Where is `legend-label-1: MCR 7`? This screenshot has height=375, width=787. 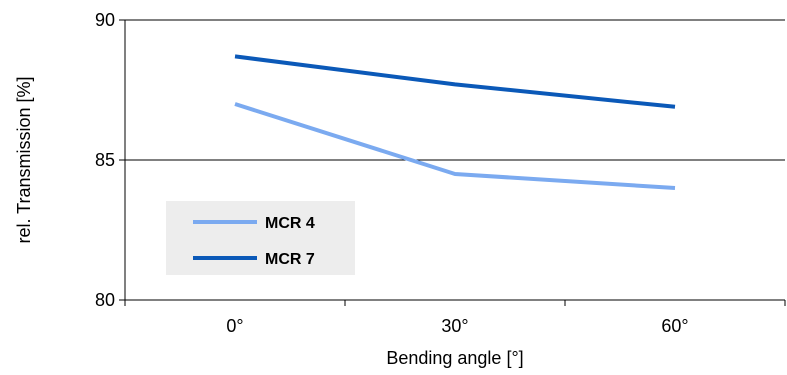
legend-label-1: MCR 7 is located at coordinates (290, 259).